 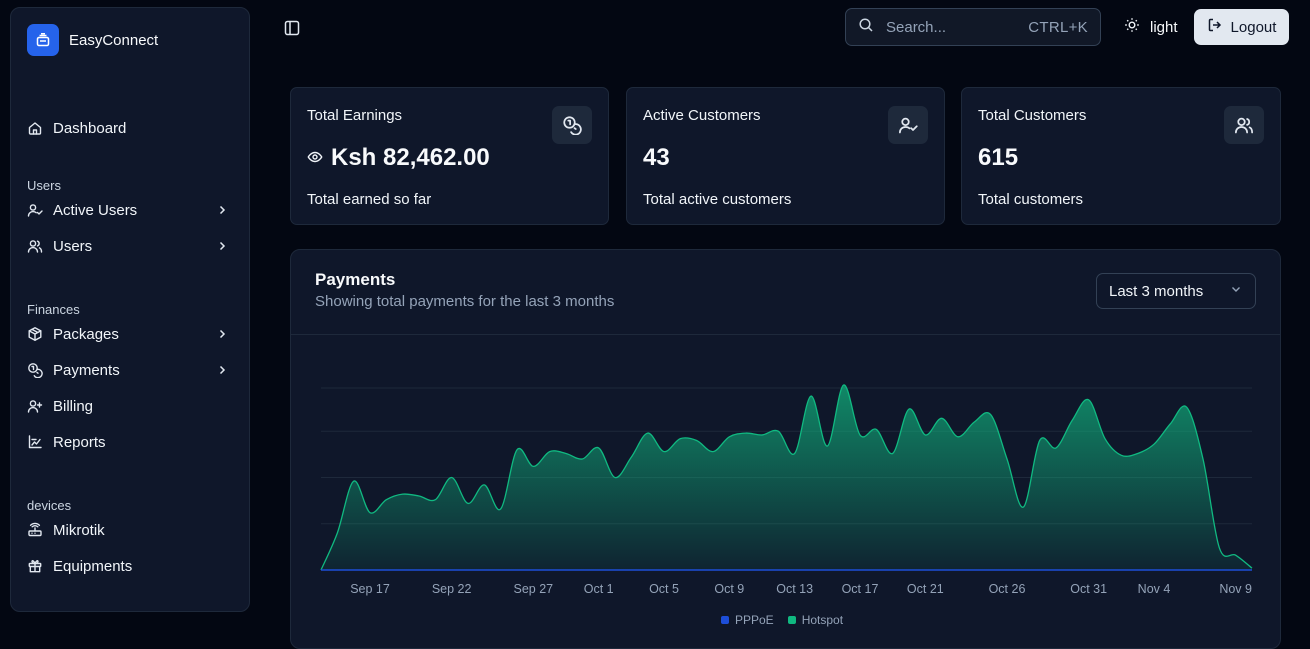 What do you see at coordinates (822, 620) in the screenshot?
I see `legend-label: Hotspot` at bounding box center [822, 620].